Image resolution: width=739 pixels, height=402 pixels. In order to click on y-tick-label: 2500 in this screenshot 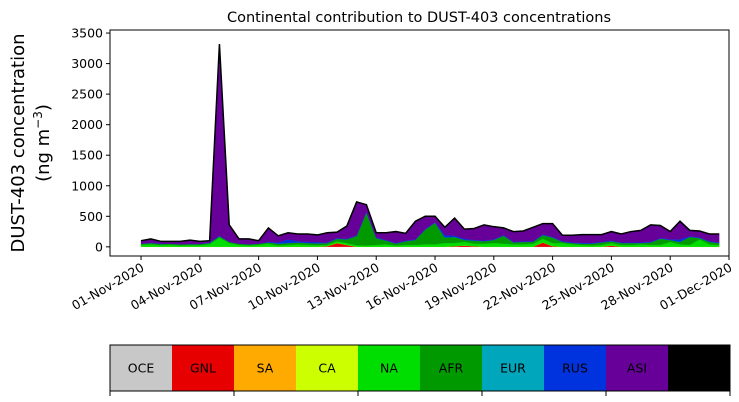, I will do `click(87, 94)`.